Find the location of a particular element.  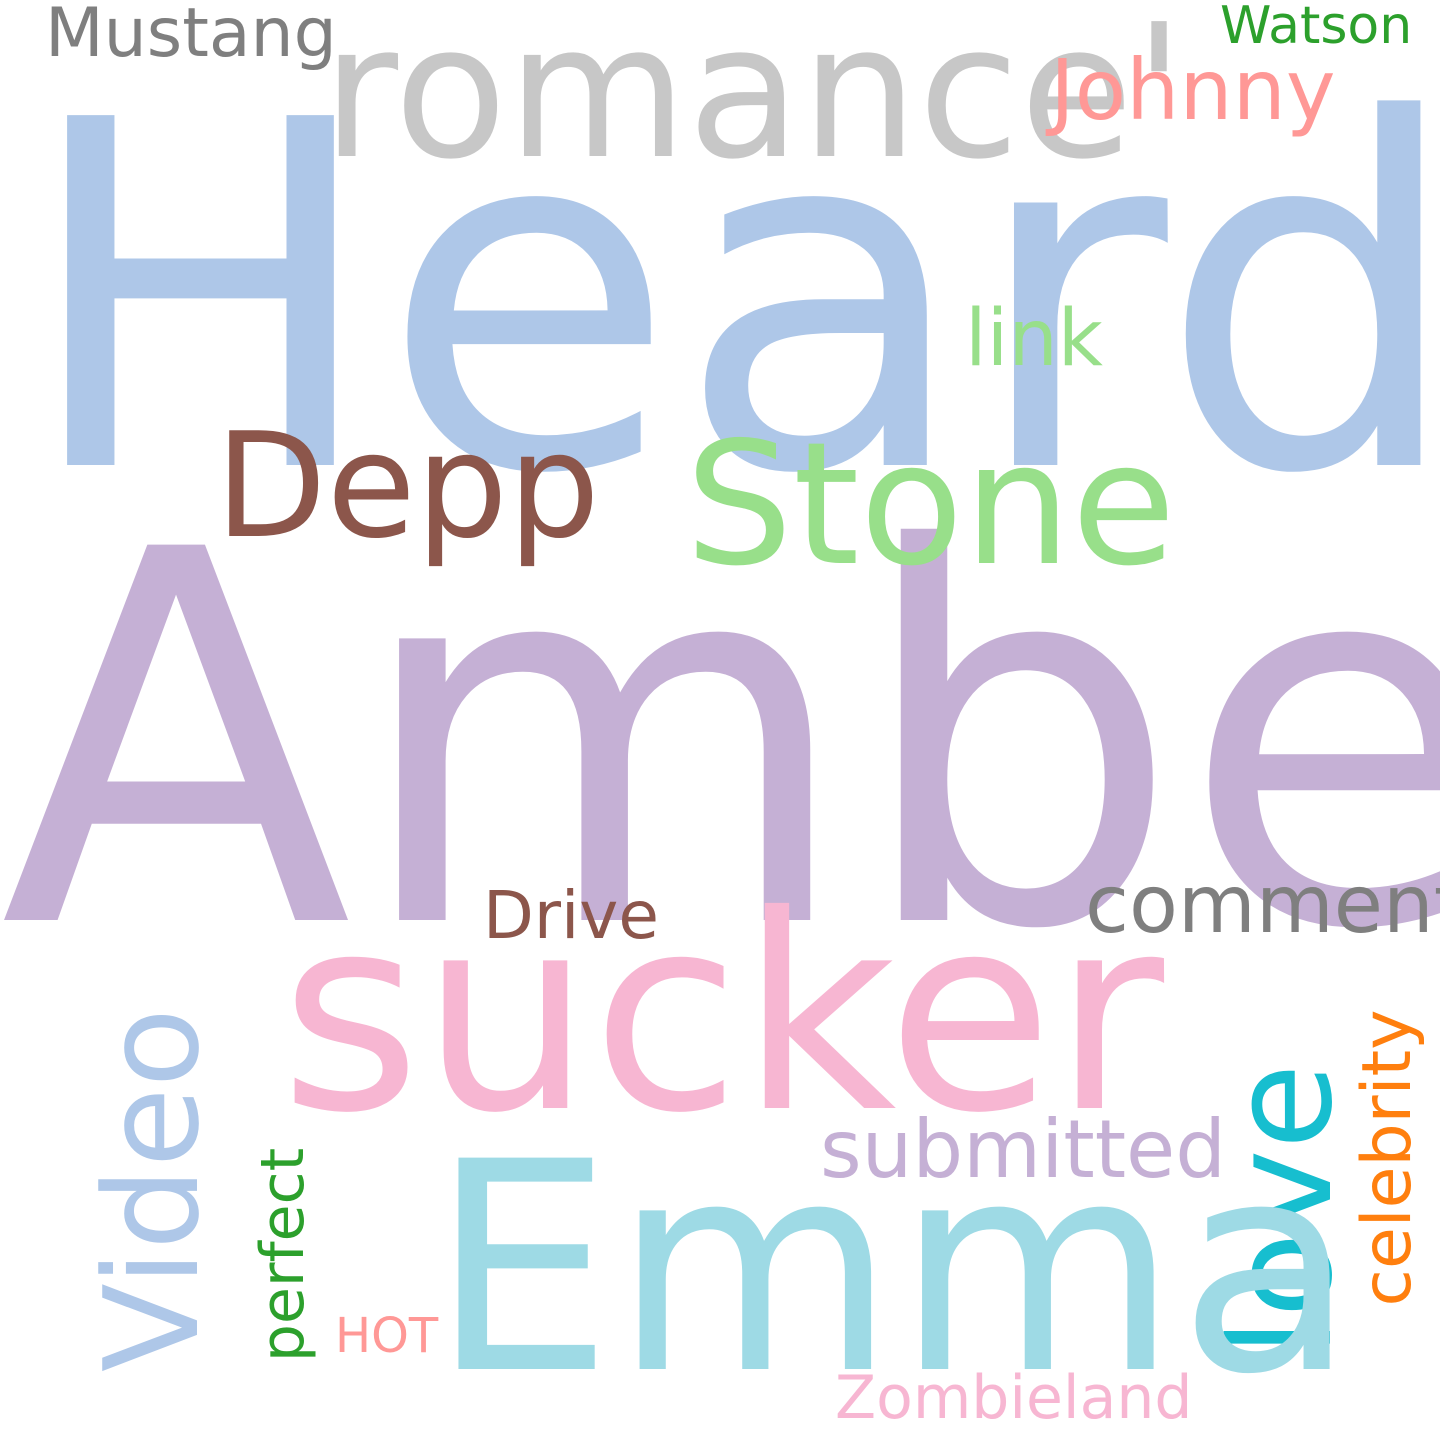

word-comment: comment is located at coordinates (1262, 904).